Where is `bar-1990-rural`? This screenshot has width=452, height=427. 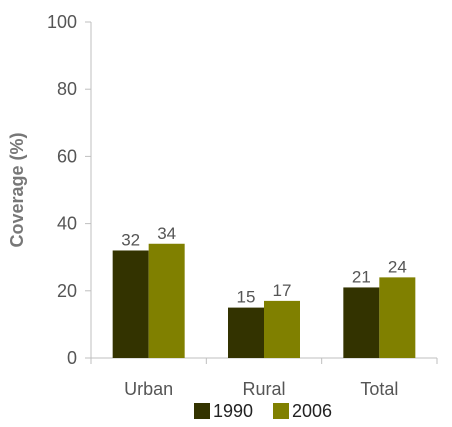
bar-1990-rural is located at coordinates (246, 332).